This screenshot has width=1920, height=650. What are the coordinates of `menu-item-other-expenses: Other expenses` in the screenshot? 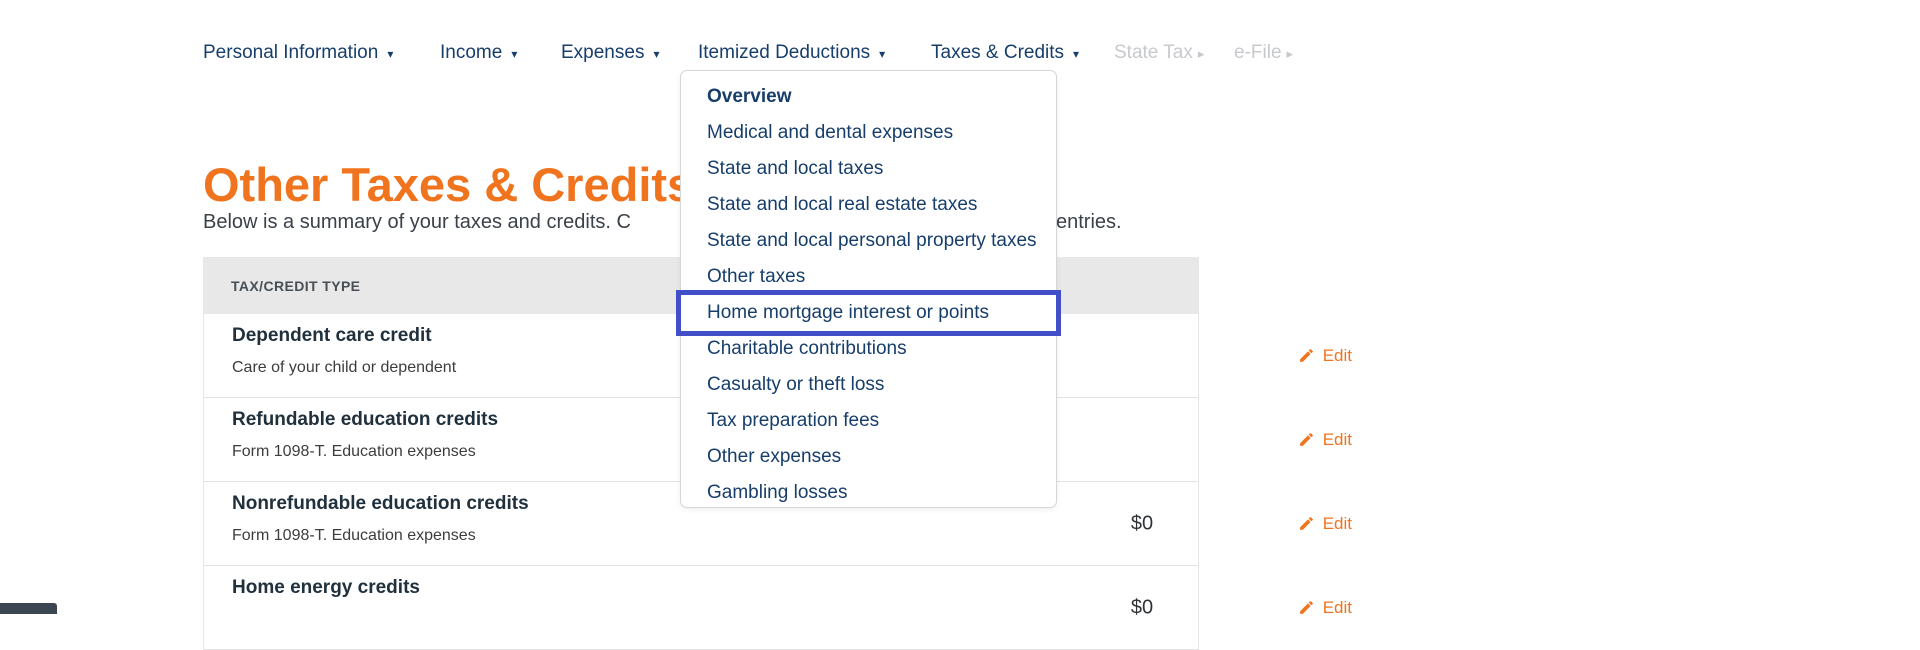 It's located at (774, 456).